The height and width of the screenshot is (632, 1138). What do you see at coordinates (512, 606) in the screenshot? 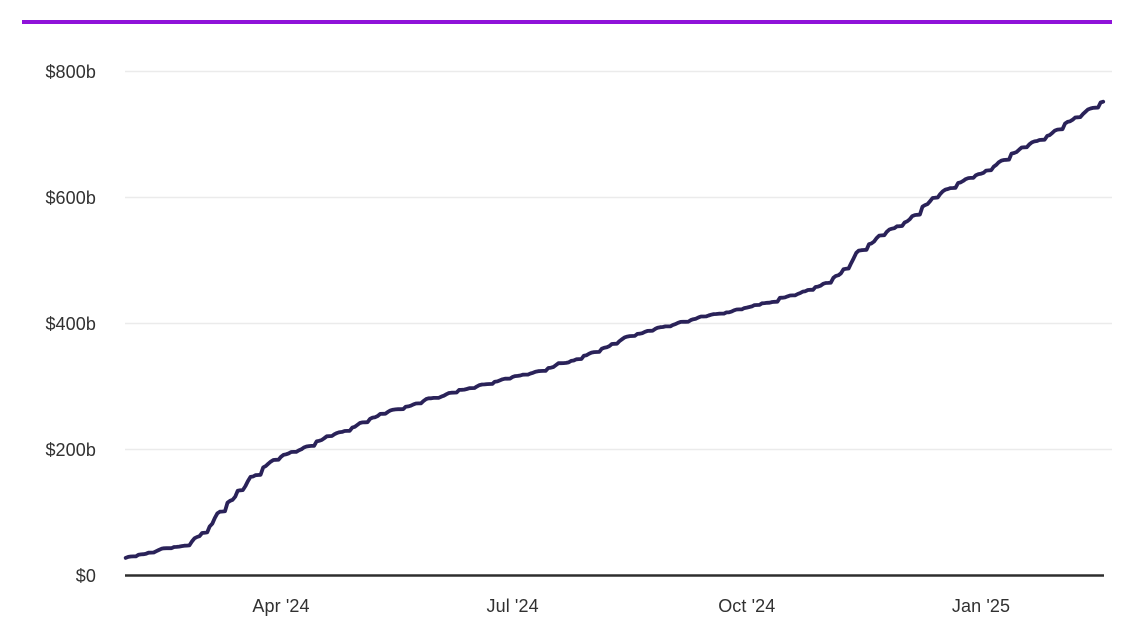
I see `x-tick-label: Jul '24` at bounding box center [512, 606].